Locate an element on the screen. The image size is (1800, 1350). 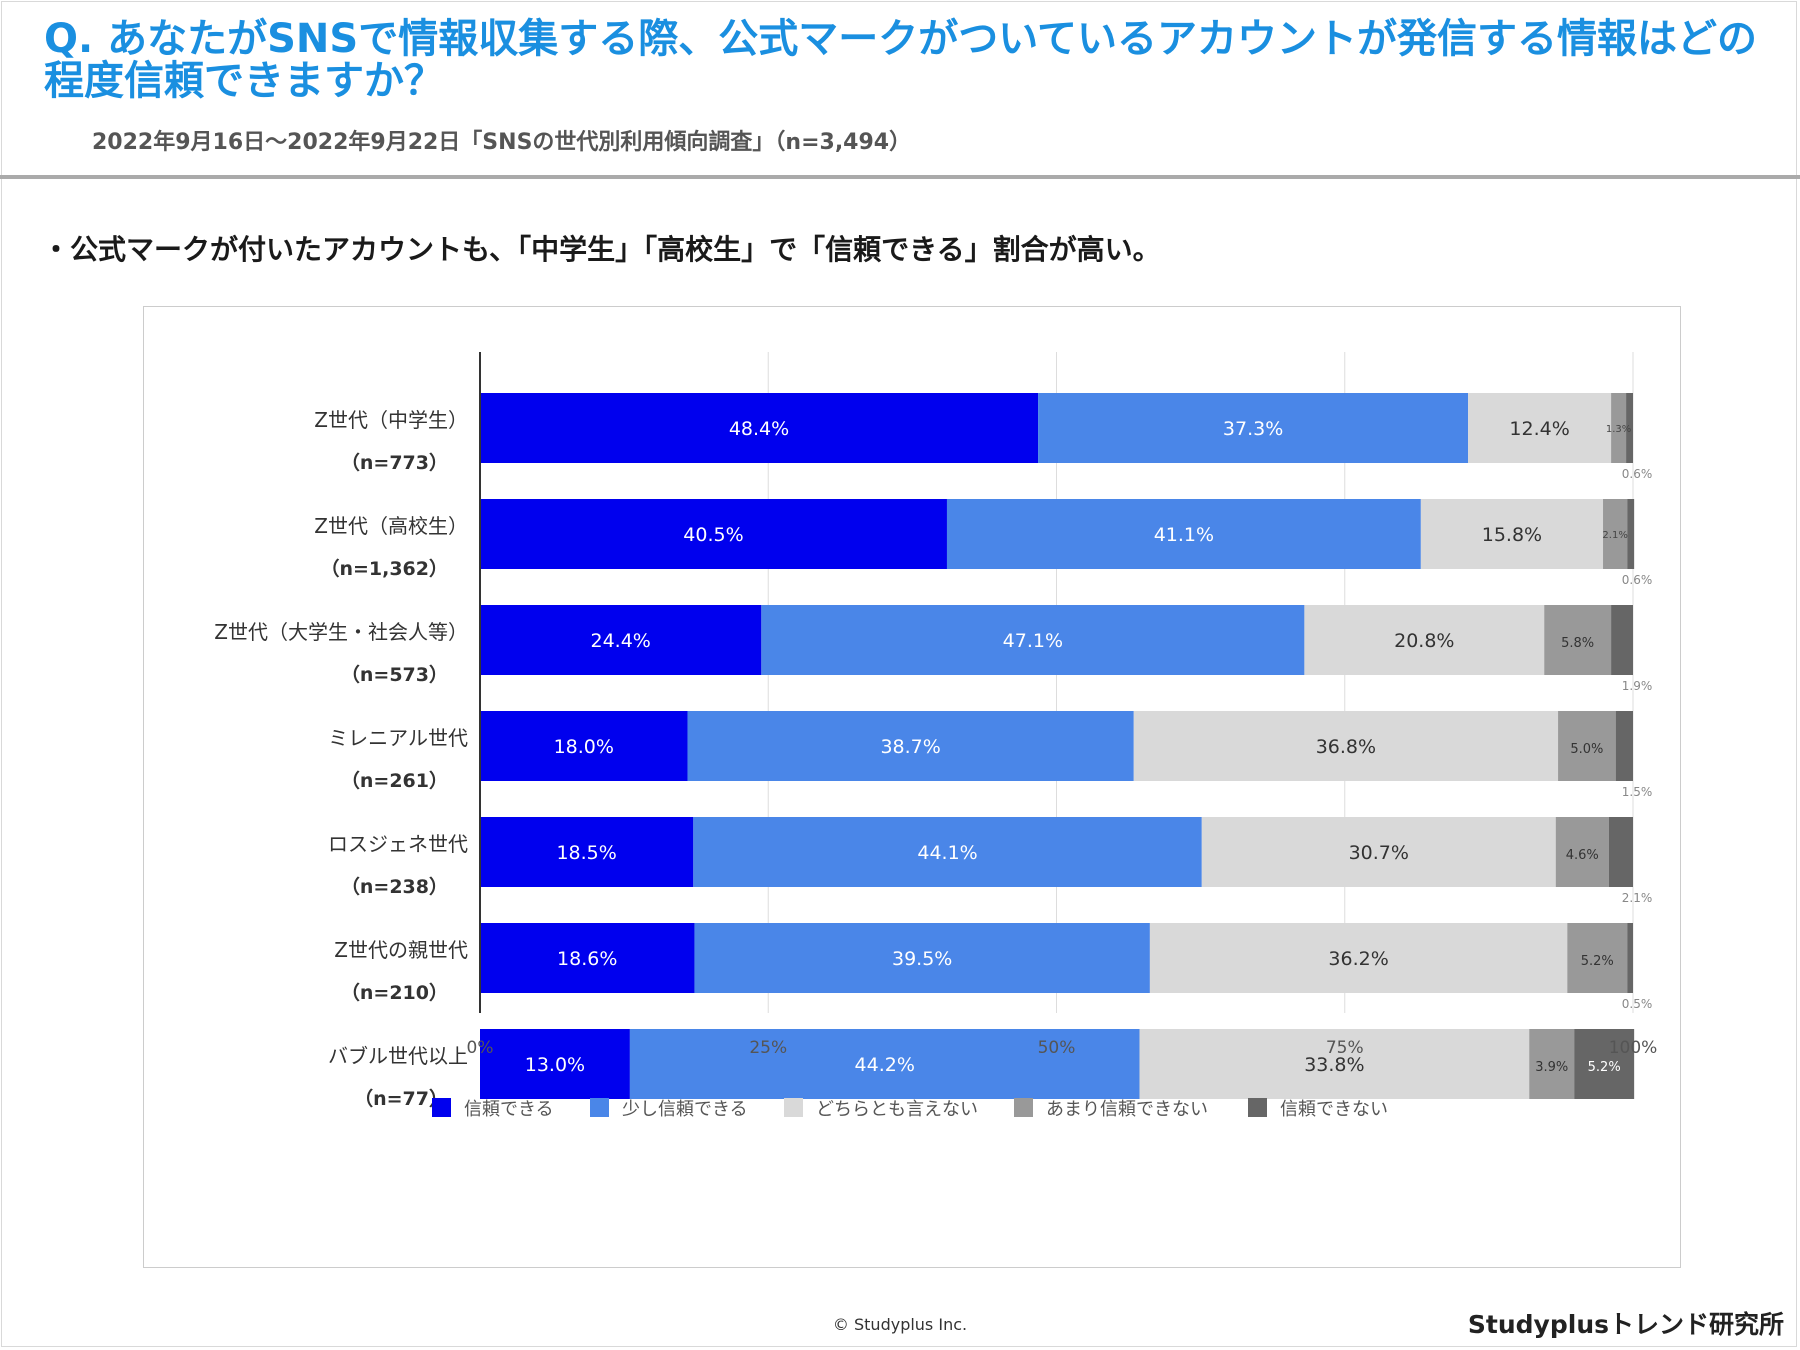
legend-label: あまり信頼できない is located at coordinates (1127, 1109).